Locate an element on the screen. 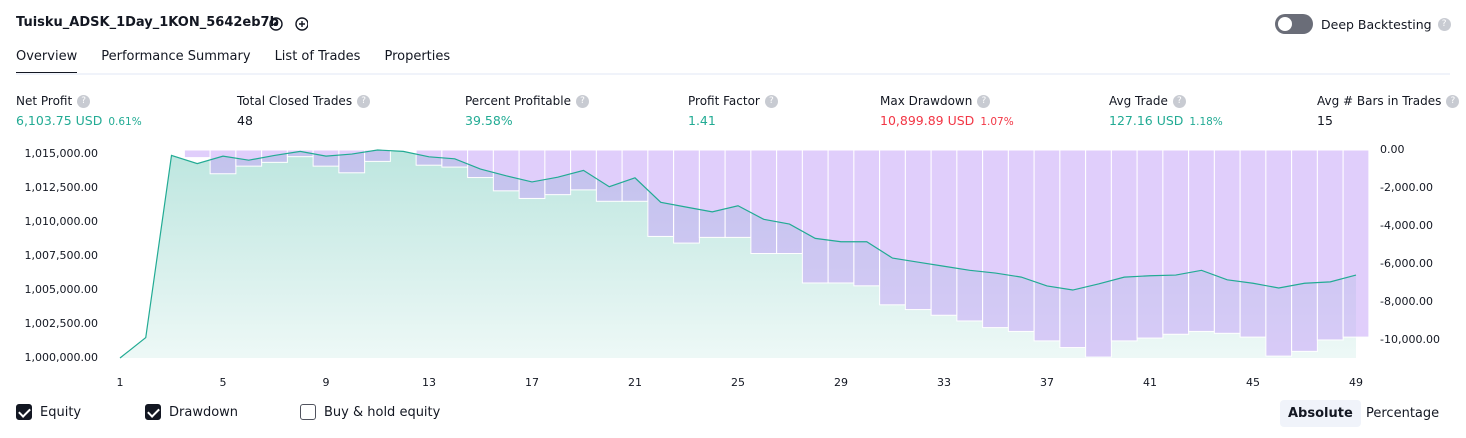  view-mode-button: Percentage is located at coordinates (1403, 413).